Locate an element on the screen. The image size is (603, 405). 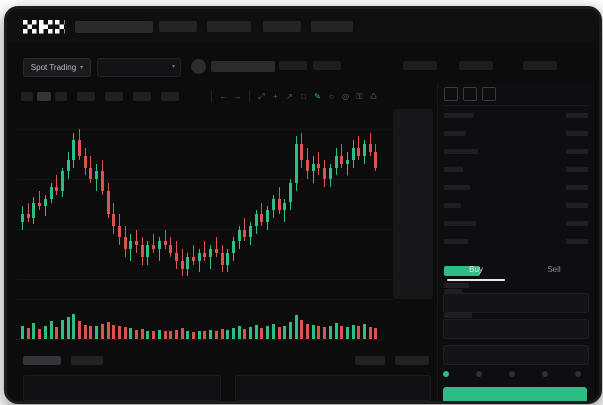
cursor-icon: ⤢ is located at coordinates (261, 96).